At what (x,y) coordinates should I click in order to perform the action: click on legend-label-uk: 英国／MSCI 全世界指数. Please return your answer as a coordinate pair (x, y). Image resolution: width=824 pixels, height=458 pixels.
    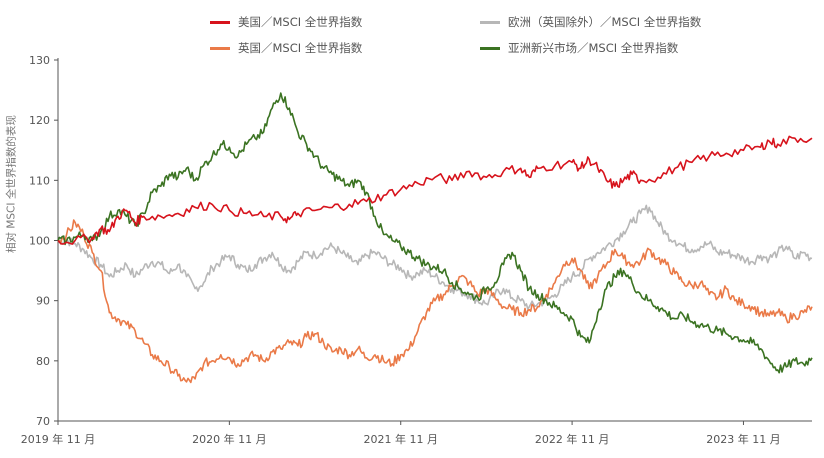
    Looking at the image, I should click on (300, 48).